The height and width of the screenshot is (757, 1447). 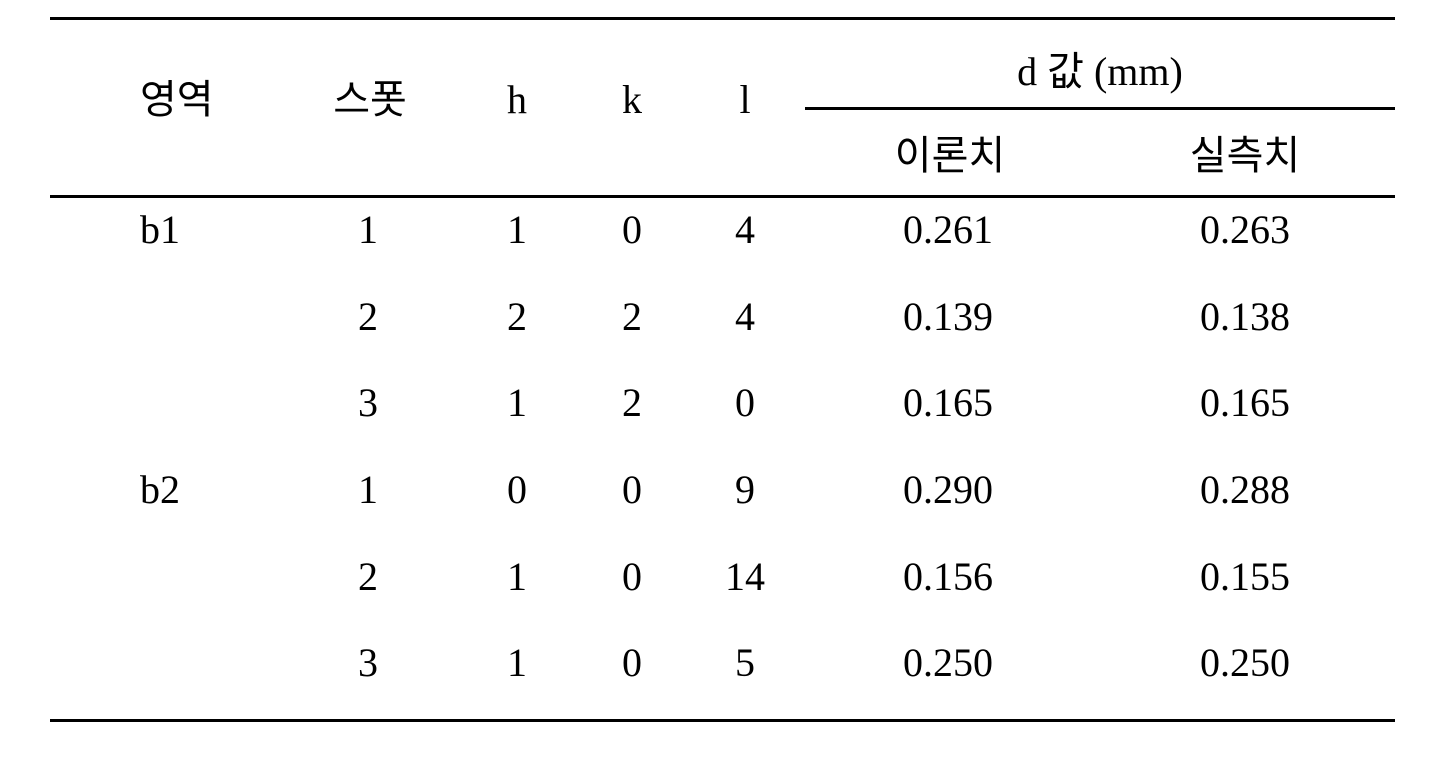 I want to click on cell-measured: 0.288, so click(x=1245, y=490).